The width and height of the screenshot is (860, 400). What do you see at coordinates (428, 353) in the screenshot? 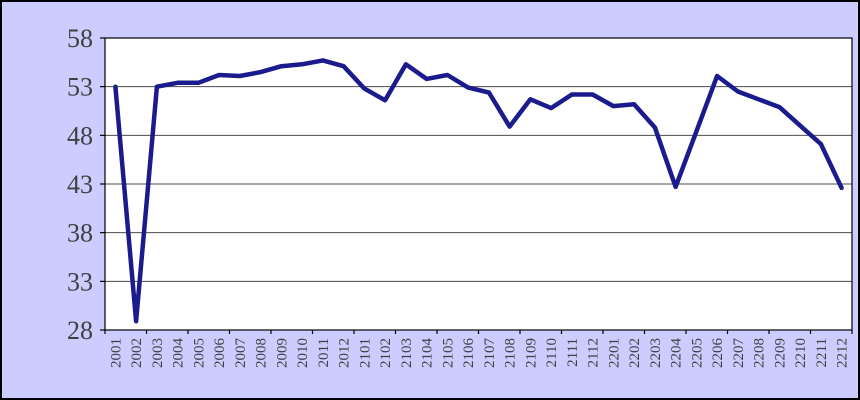
I see `x-axis-tick-label: 2104` at bounding box center [428, 353].